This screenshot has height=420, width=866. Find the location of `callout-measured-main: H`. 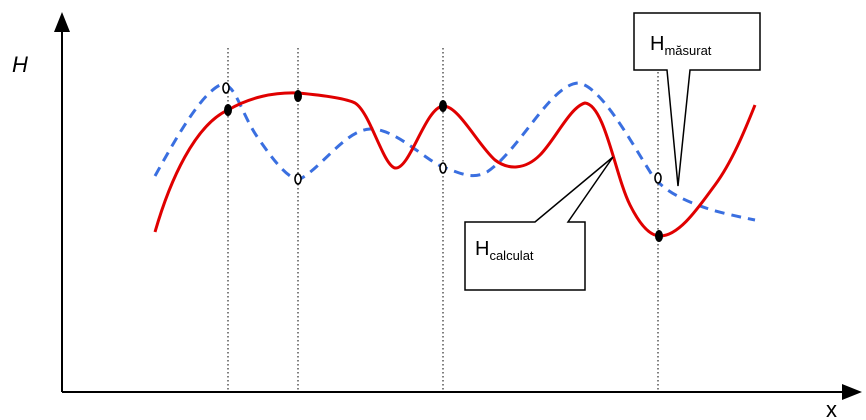

callout-measured-main: H is located at coordinates (657, 44).